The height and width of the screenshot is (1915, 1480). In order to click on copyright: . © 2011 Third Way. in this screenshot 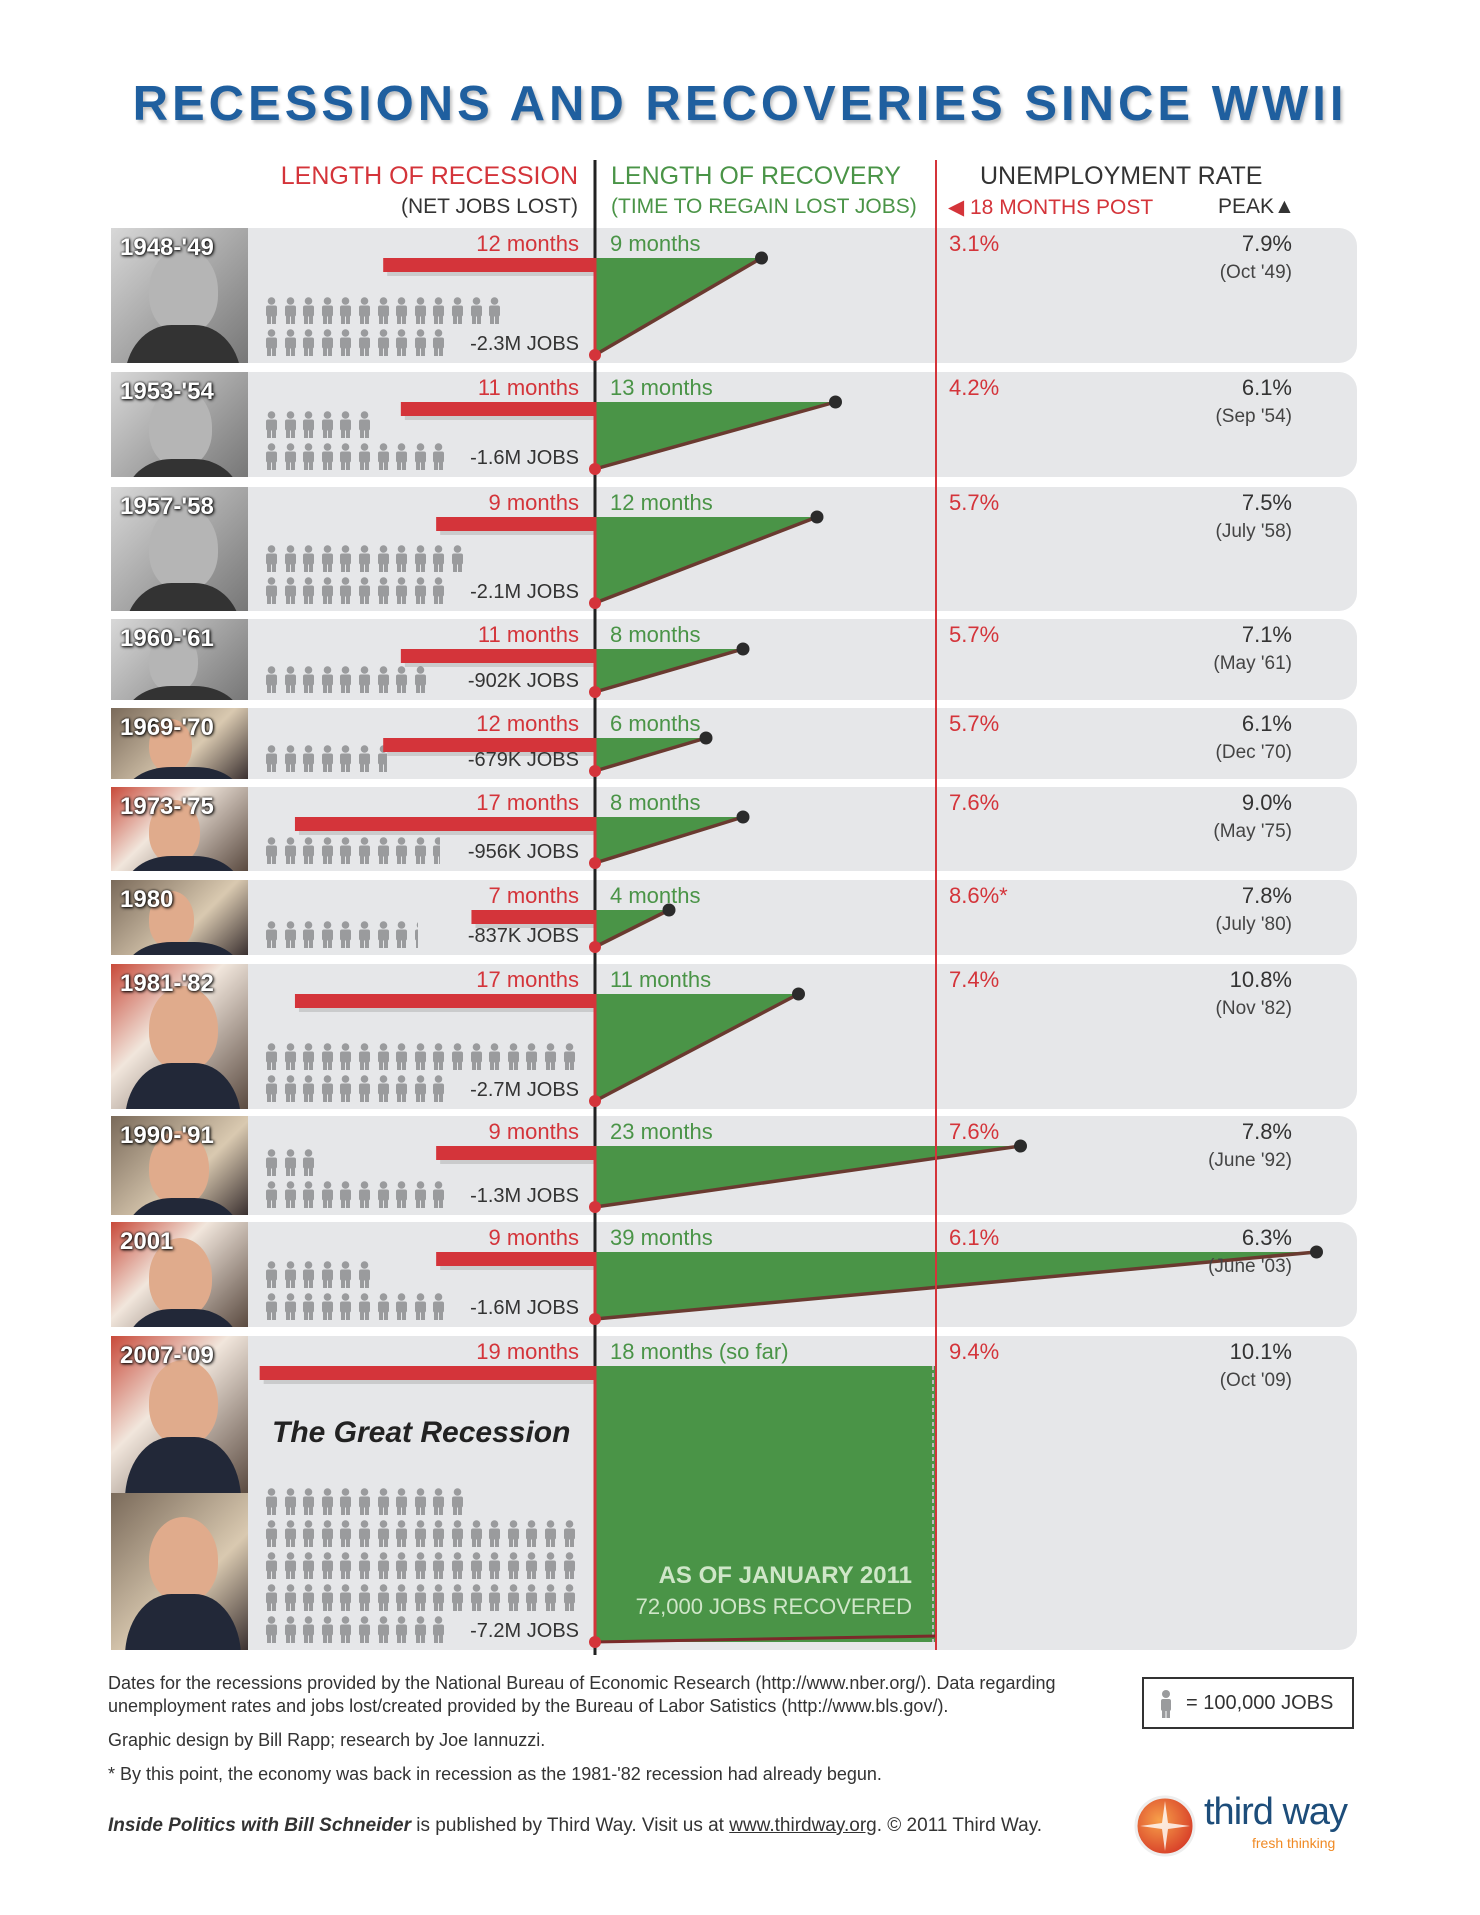, I will do `click(959, 1825)`.